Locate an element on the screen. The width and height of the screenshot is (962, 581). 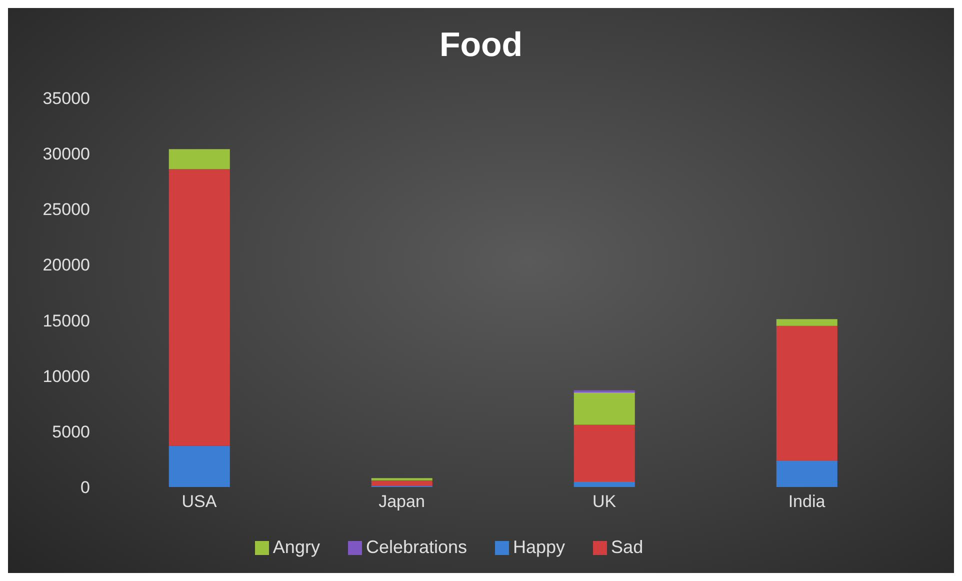
x-tick-label: UK is located at coordinates (604, 502).